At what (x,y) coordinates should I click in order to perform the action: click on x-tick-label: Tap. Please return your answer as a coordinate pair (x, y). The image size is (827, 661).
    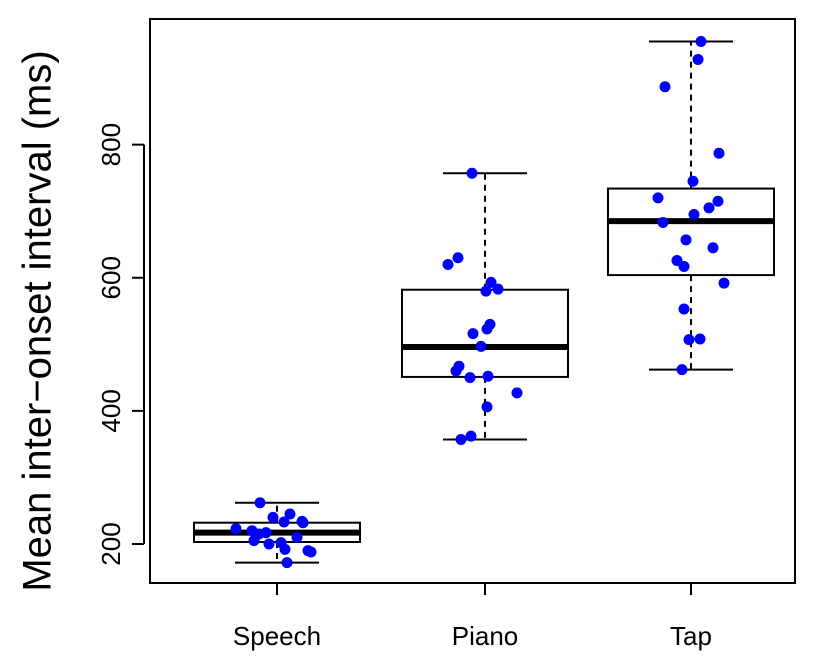
    Looking at the image, I should click on (691, 636).